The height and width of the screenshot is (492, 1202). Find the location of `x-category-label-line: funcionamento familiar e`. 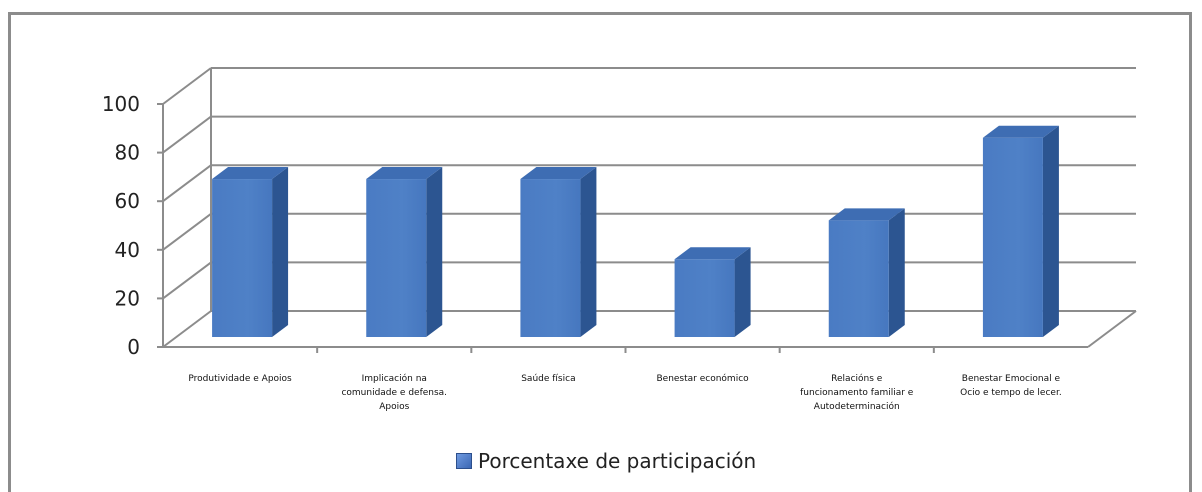

x-category-label-line: funcionamento familiar e is located at coordinates (857, 393).